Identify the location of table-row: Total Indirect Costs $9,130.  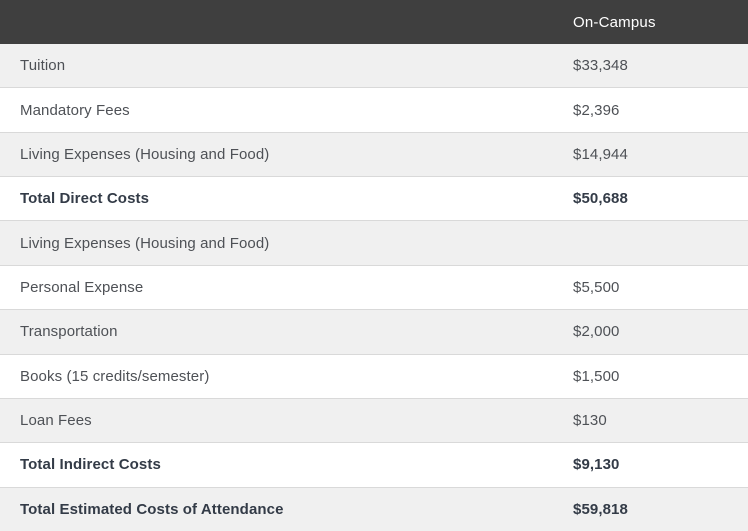
(374, 465).